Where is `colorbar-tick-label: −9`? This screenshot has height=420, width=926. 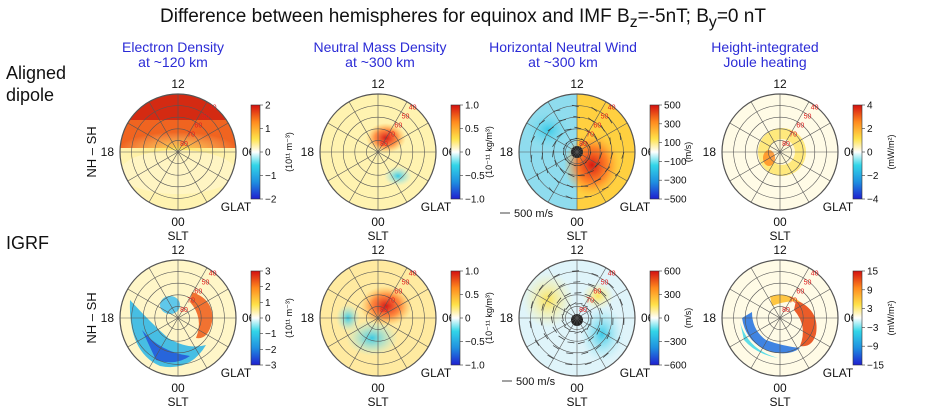 colorbar-tick-label: −9 is located at coordinates (873, 347).